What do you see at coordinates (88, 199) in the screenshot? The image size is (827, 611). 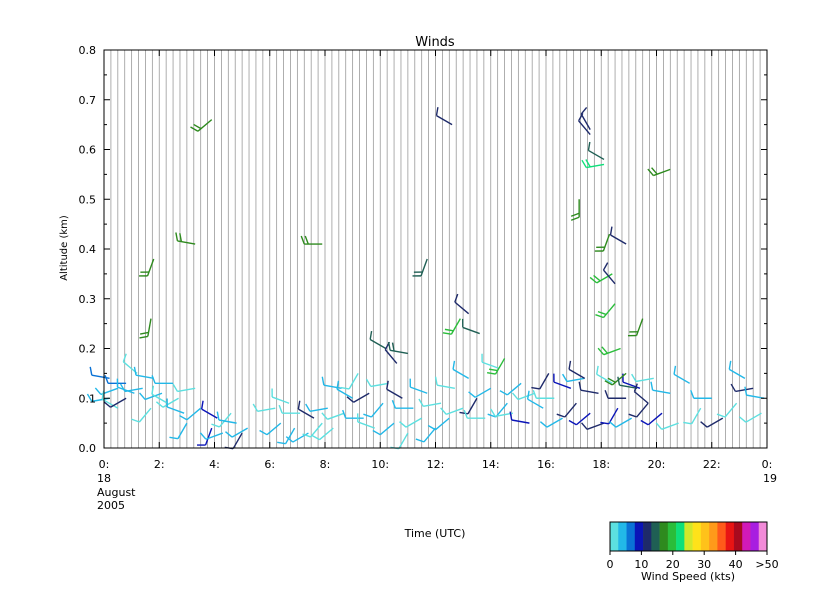 I see `y-tick-label: 0.5` at bounding box center [88, 199].